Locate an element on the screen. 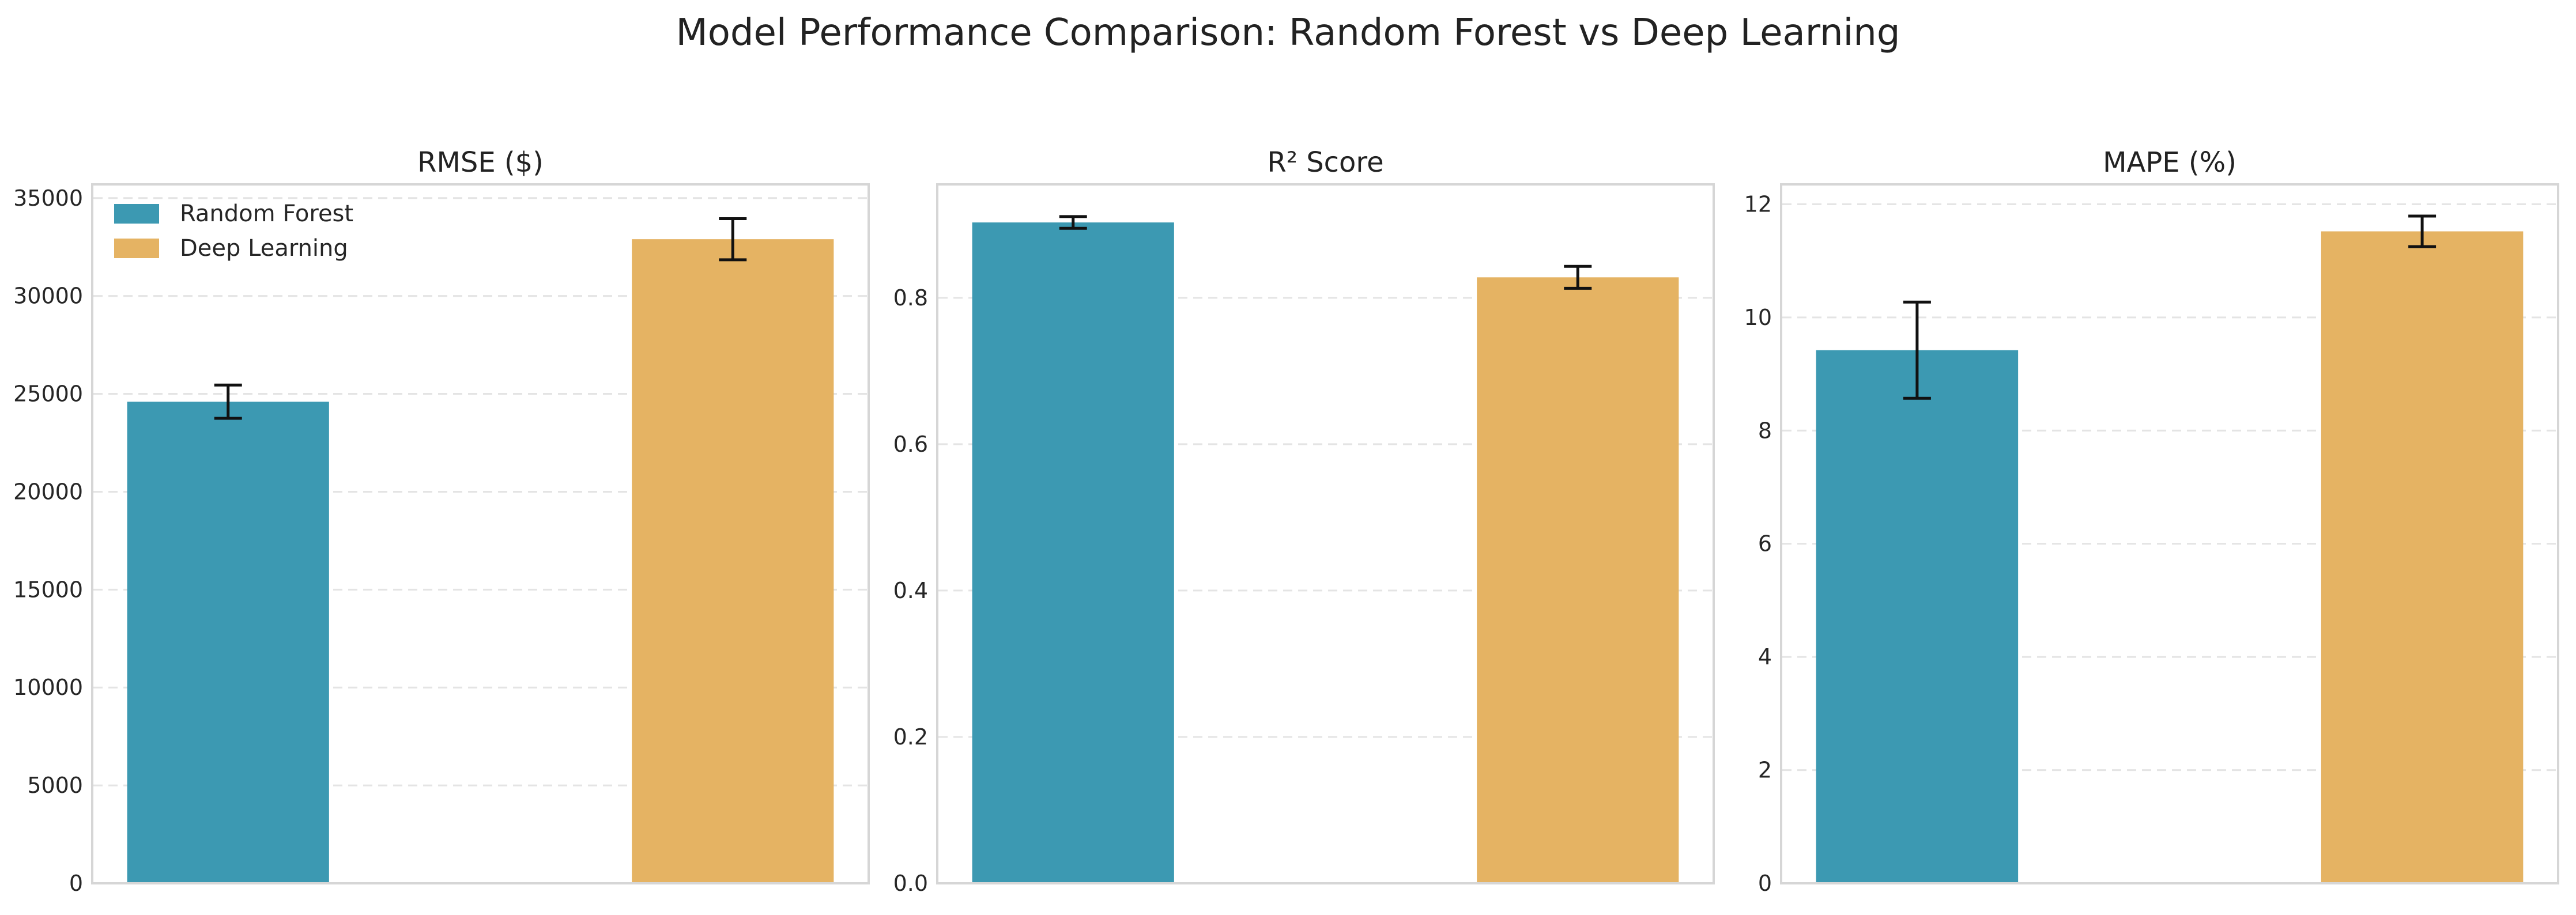 The height and width of the screenshot is (915, 2576). y-tick-label: 2 is located at coordinates (1765, 771).